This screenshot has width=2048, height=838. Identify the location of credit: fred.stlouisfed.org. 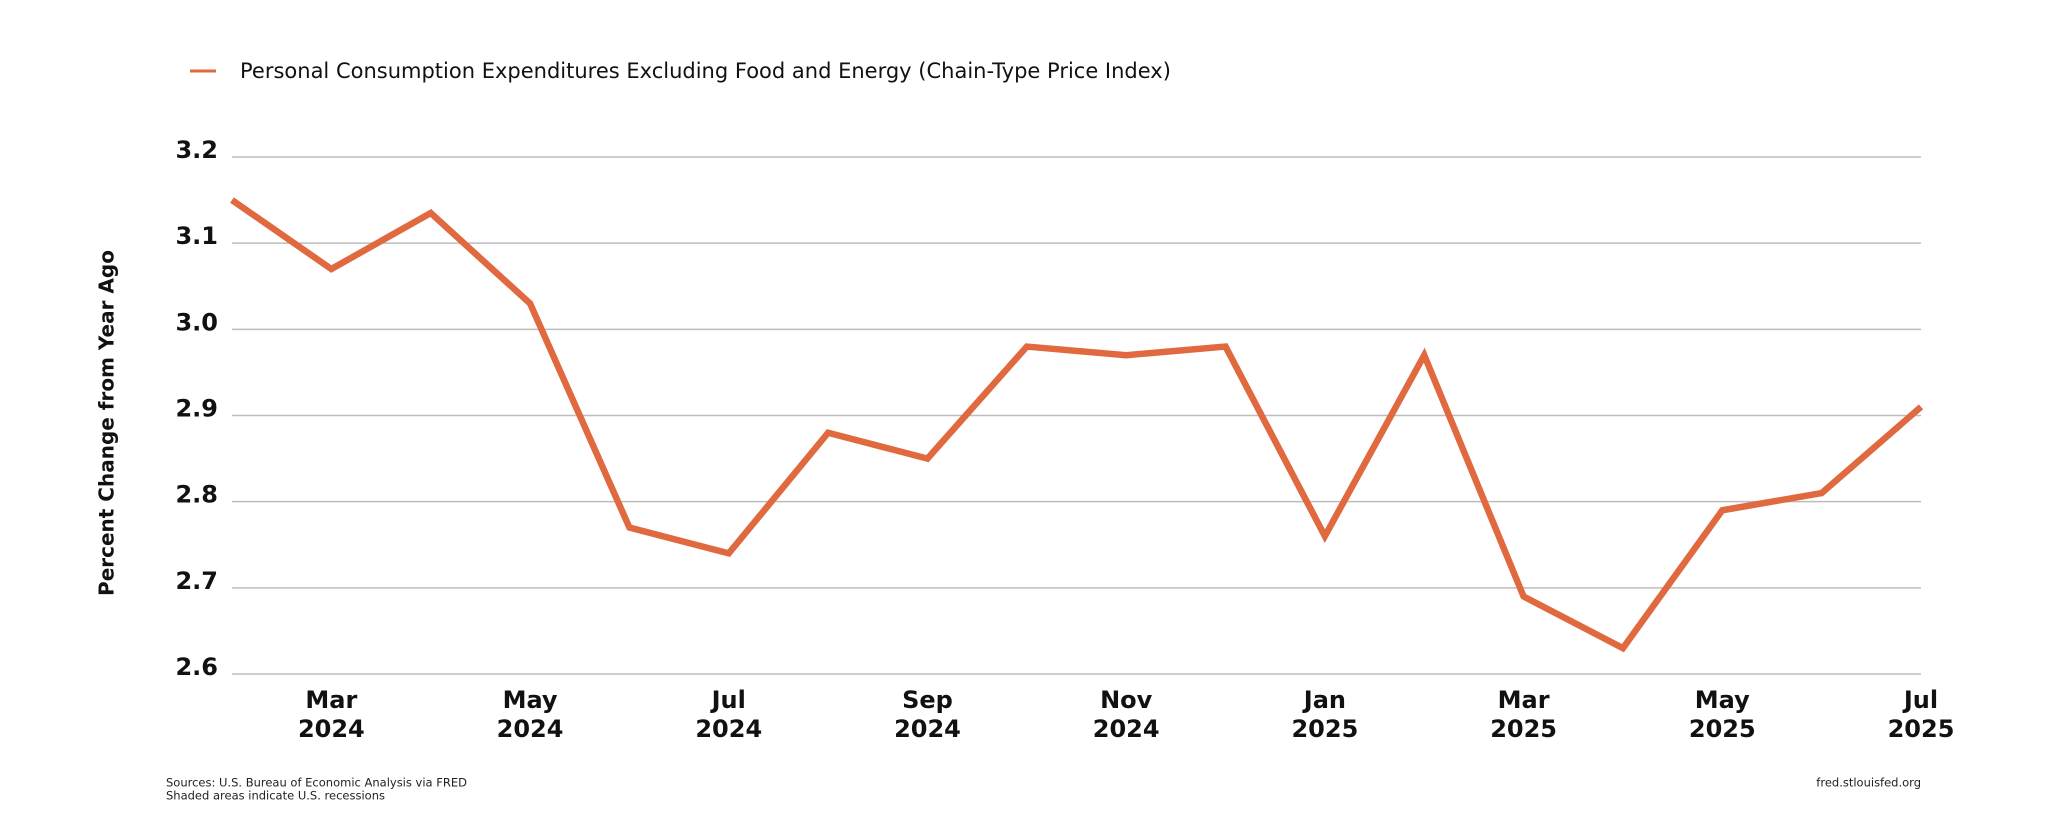
(1868, 783).